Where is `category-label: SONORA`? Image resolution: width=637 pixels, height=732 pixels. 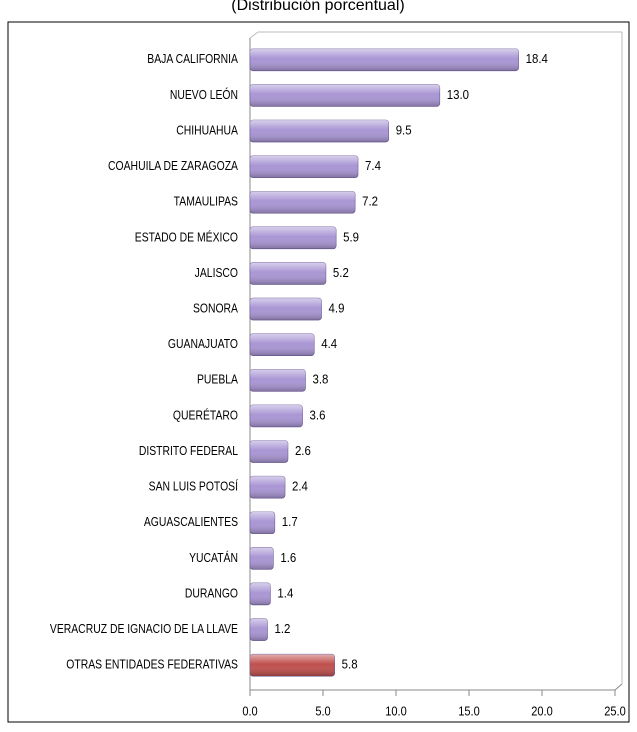
category-label: SONORA is located at coordinates (215, 308).